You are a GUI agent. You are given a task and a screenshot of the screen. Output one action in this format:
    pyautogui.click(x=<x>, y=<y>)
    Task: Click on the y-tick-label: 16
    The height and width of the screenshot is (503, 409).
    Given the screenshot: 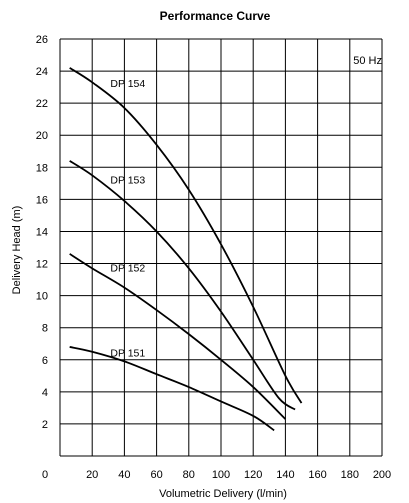 What is the action you would take?
    pyautogui.click(x=42, y=200)
    